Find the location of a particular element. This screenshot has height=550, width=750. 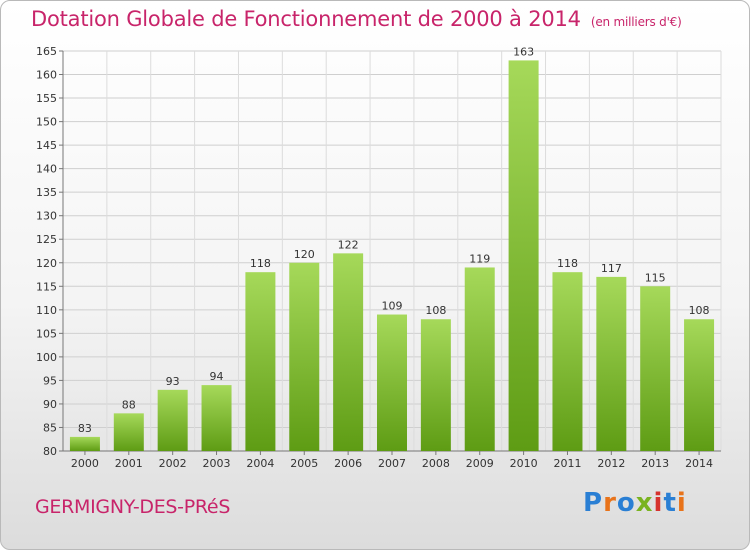

value-label-2005: 120 is located at coordinates (304, 254).